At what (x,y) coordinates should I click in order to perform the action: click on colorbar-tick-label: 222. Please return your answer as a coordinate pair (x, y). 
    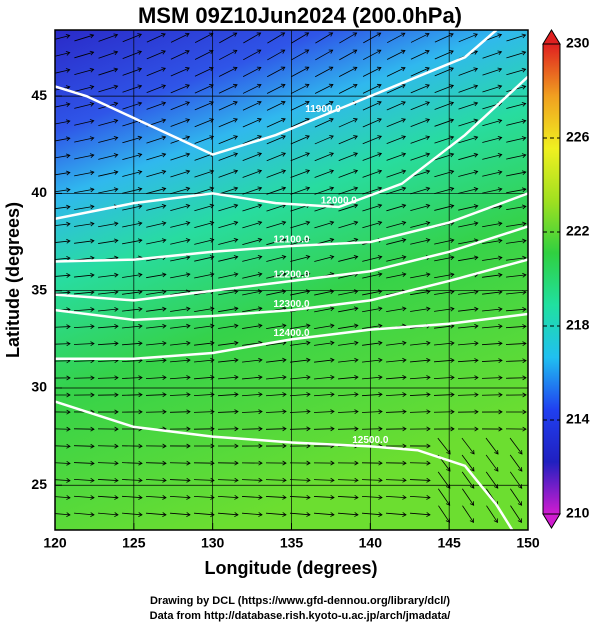
    Looking at the image, I should click on (578, 231).